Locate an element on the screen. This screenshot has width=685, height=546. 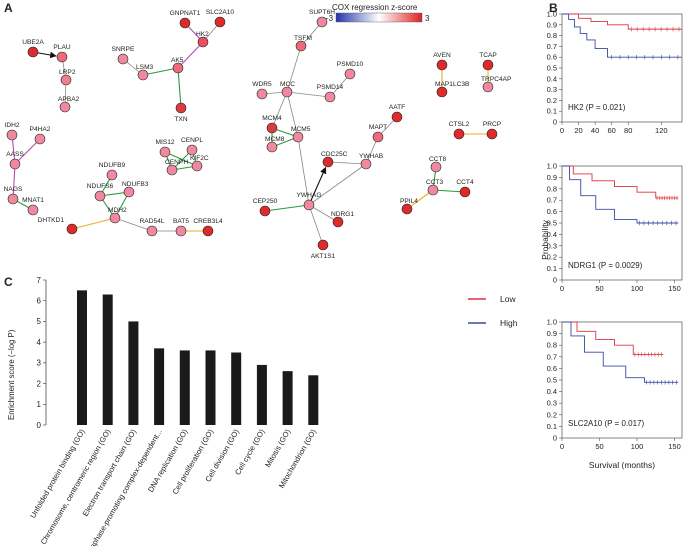
node-map1lc3b-label: MAP1LC3B is located at coordinates (452, 84).